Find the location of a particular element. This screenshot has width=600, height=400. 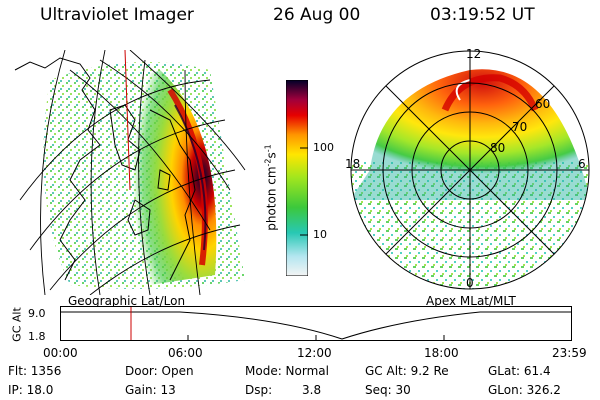

mlat-label-80: 80 is located at coordinates (498, 148).